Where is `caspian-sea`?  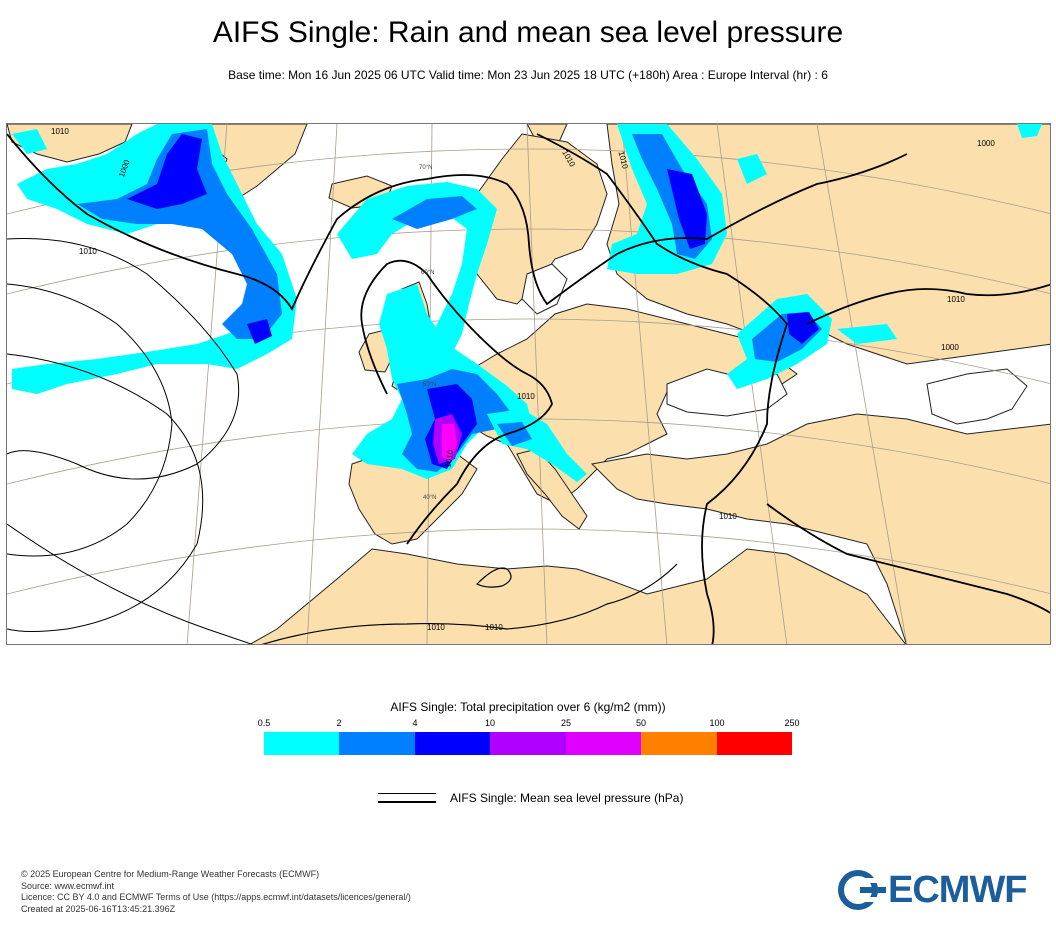
caspian-sea is located at coordinates (977, 396).